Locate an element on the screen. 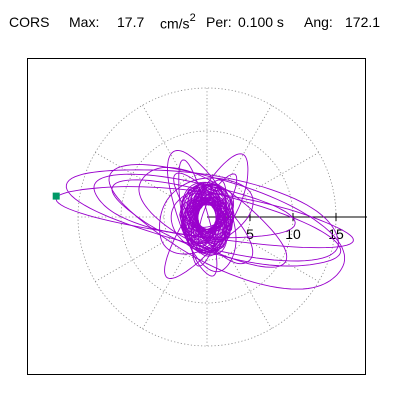  period-label: Per: is located at coordinates (219, 22).